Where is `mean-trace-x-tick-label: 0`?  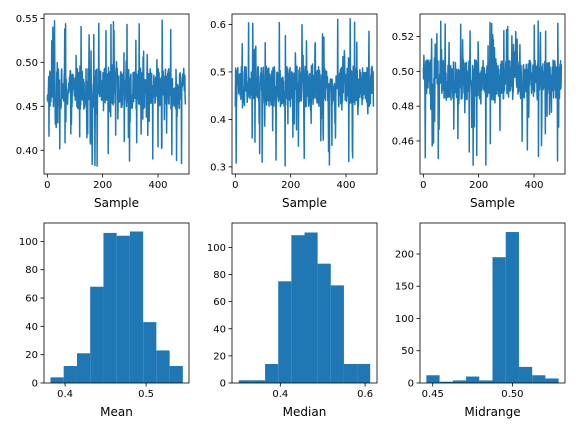 mean-trace-x-tick-label: 0 is located at coordinates (47, 185).